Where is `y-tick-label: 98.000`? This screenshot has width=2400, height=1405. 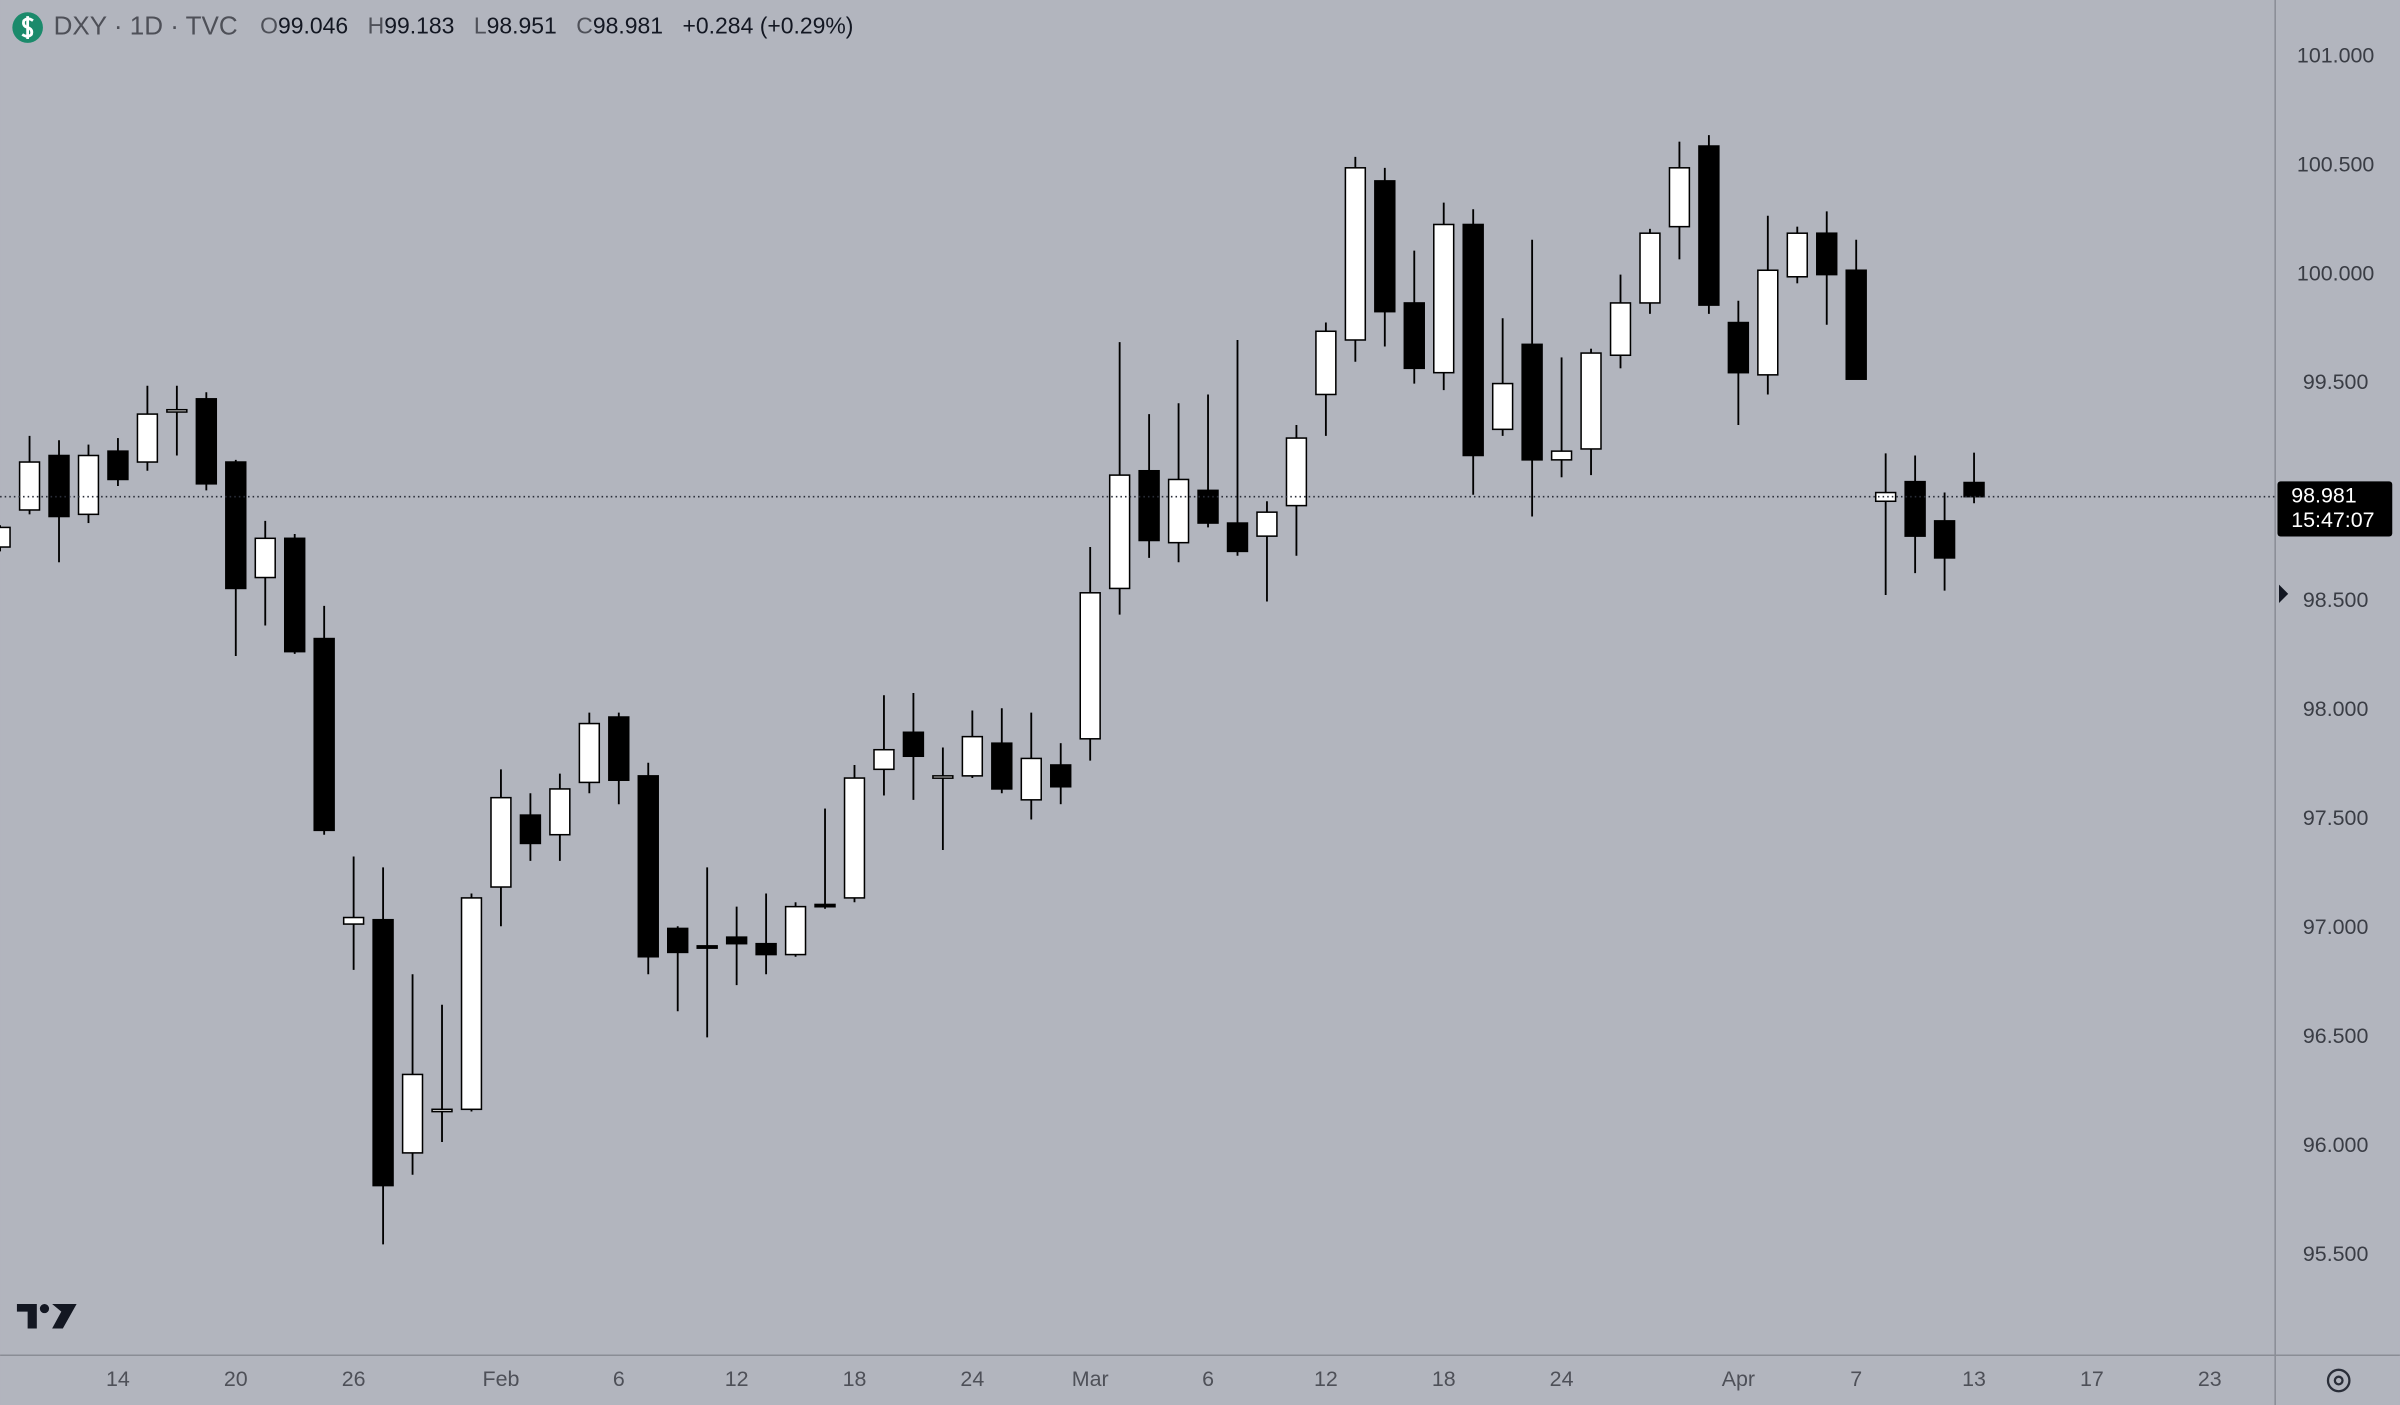
y-tick-label: 98.000 is located at coordinates (2336, 709).